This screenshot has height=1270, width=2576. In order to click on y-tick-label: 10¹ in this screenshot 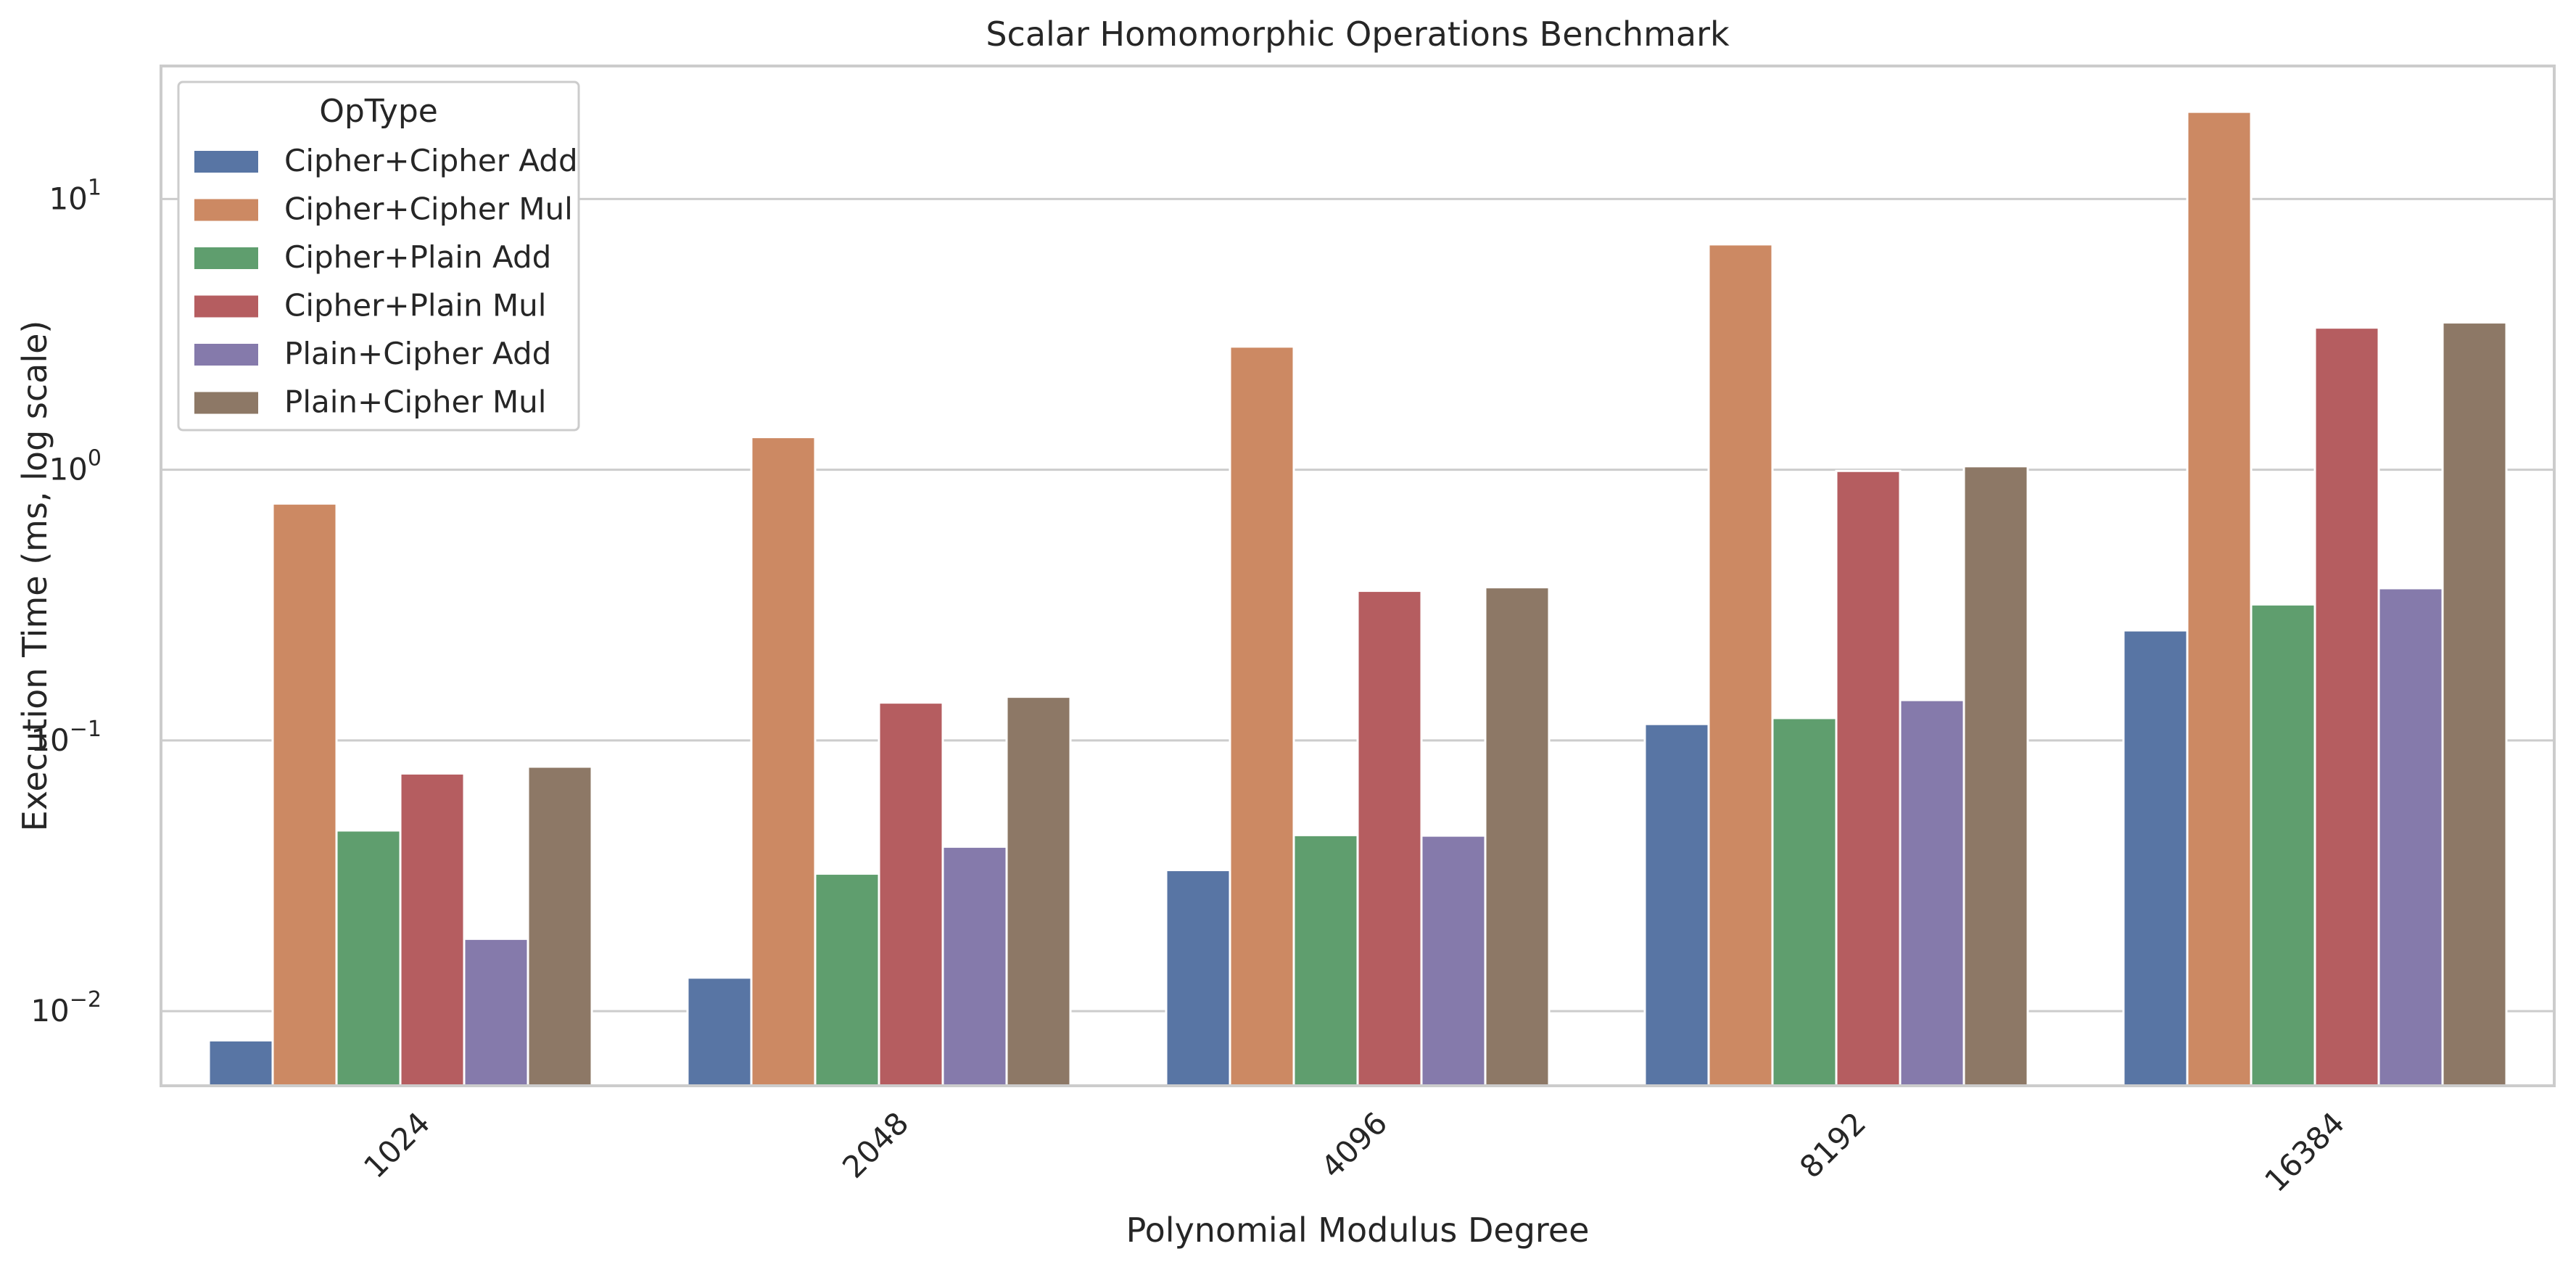, I will do `click(75, 195)`.